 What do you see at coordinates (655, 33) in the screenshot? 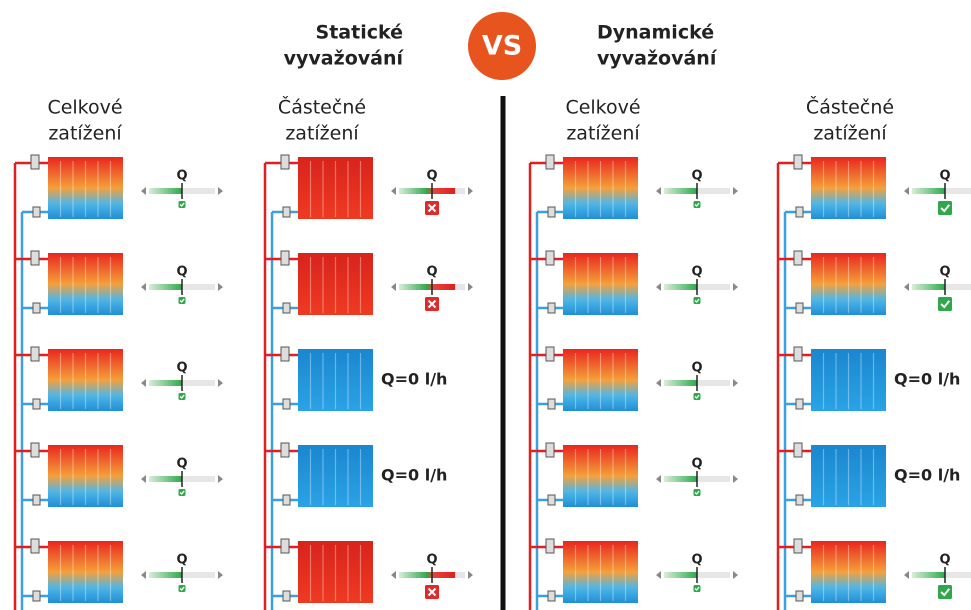
I see `right-title: Dynamické` at bounding box center [655, 33].